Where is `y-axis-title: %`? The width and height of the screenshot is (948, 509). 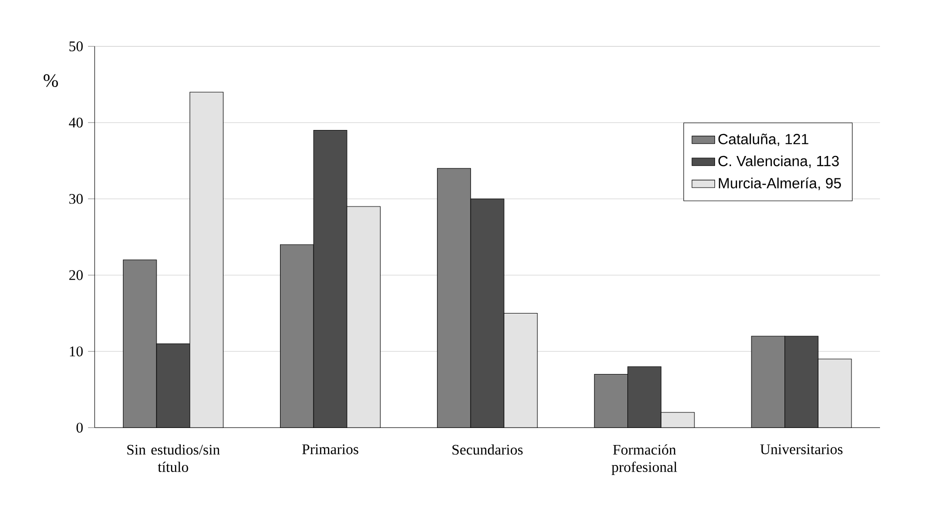
y-axis-title: % is located at coordinates (51, 80).